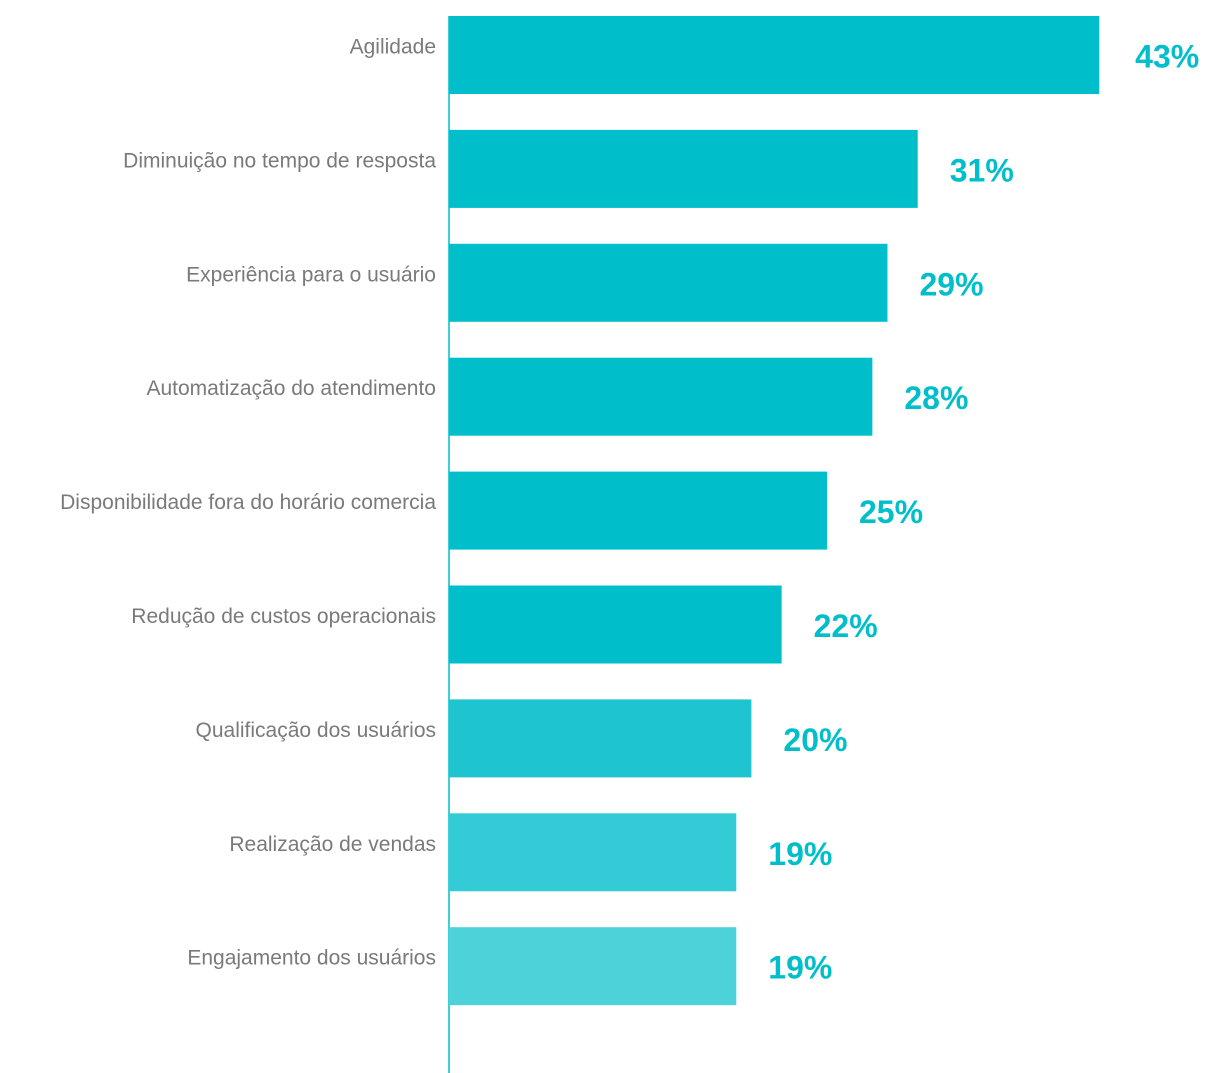 This screenshot has width=1210, height=1073. Describe the element at coordinates (311, 958) in the screenshot. I see `category-label: Engajamento dos usuários` at that location.